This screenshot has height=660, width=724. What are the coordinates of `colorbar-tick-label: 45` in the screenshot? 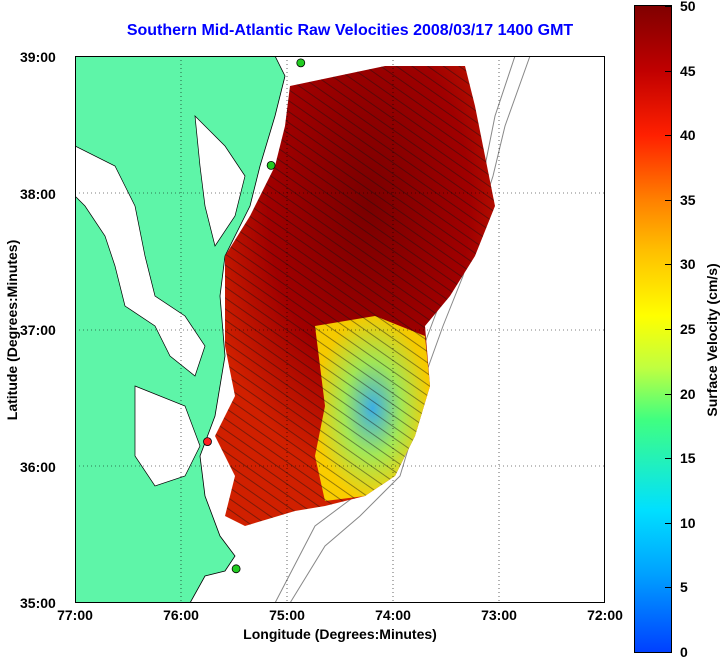 It's located at (688, 70).